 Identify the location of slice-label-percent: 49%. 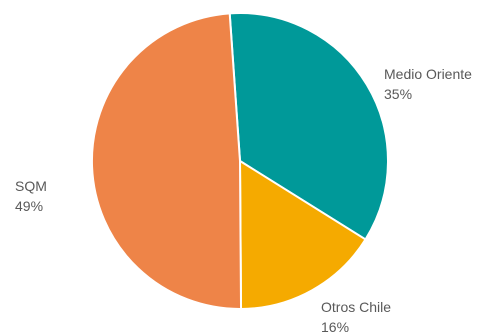
(29, 206).